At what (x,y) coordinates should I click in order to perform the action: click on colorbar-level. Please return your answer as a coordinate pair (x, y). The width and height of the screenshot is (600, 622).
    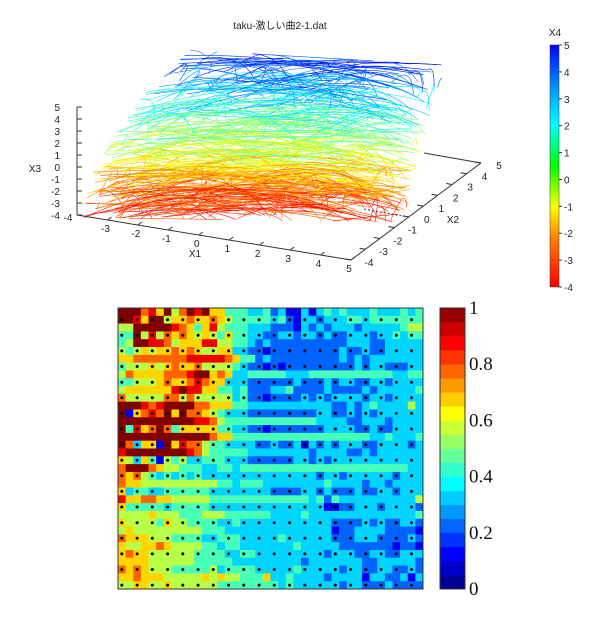
    Looking at the image, I should click on (452, 483).